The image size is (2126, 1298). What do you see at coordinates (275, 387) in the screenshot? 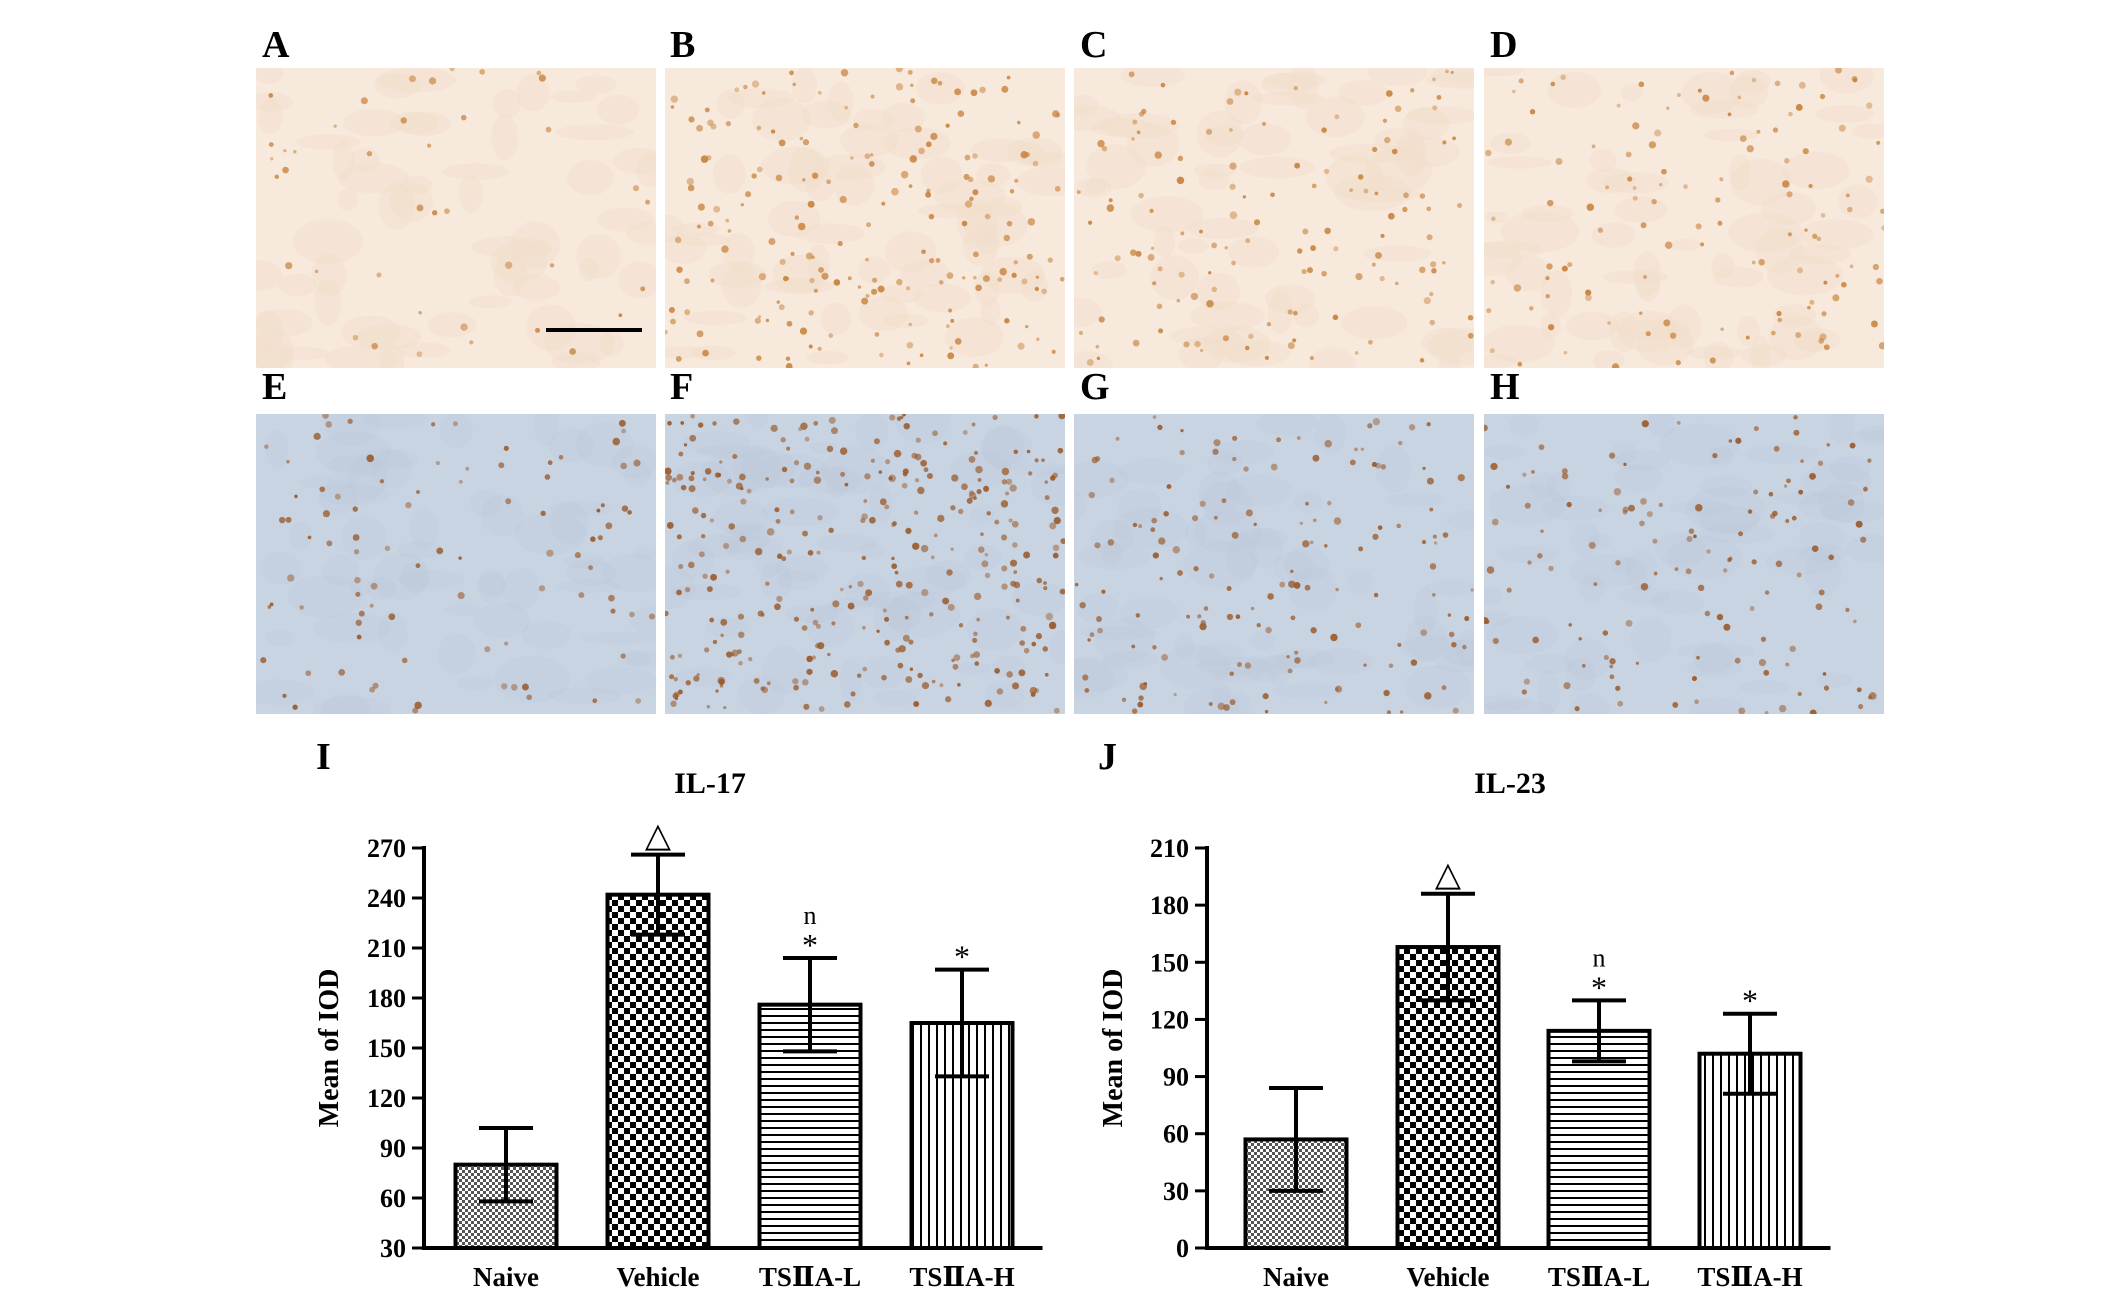
I see `panel-label-e: E` at bounding box center [275, 387].